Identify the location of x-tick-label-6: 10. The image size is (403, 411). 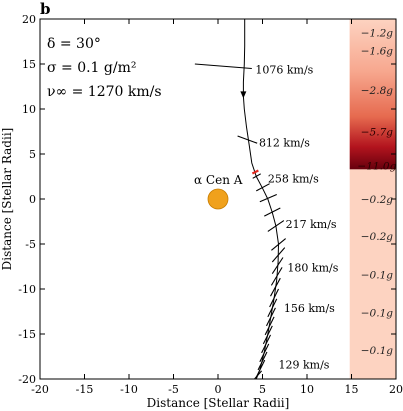
(307, 389).